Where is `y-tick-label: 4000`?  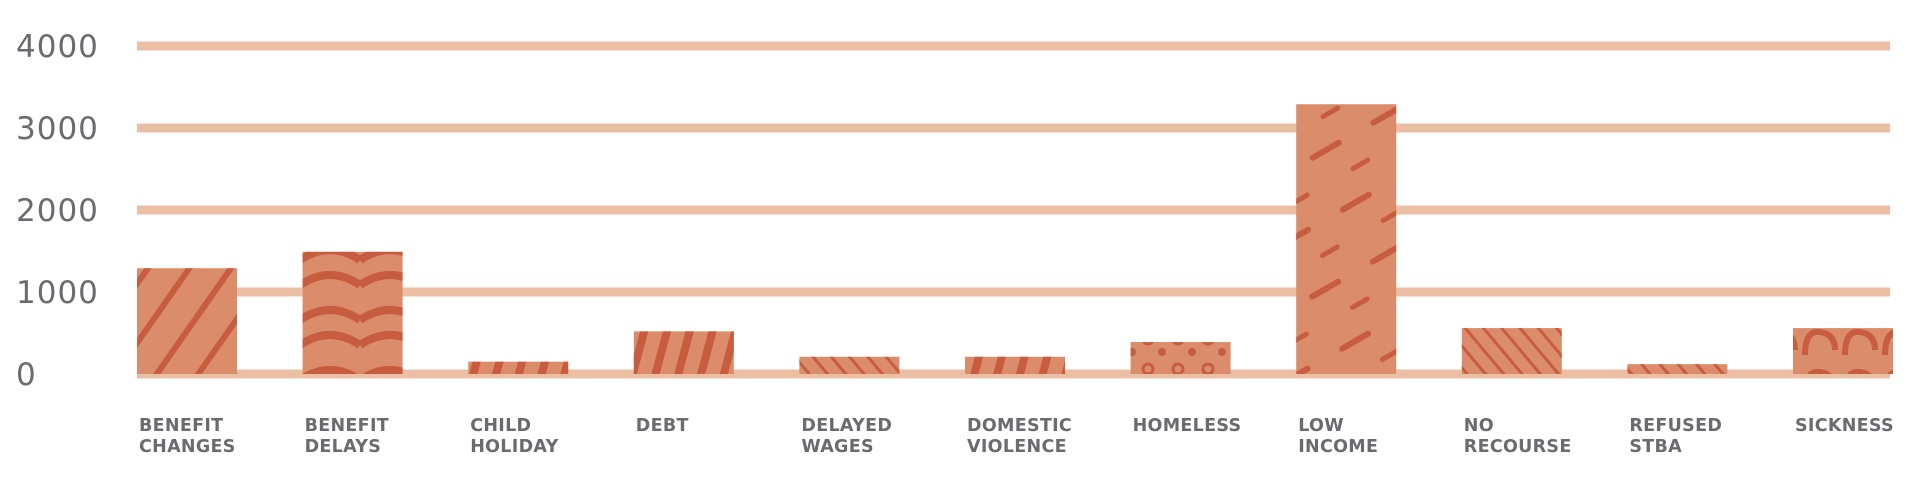 y-tick-label: 4000 is located at coordinates (57, 47).